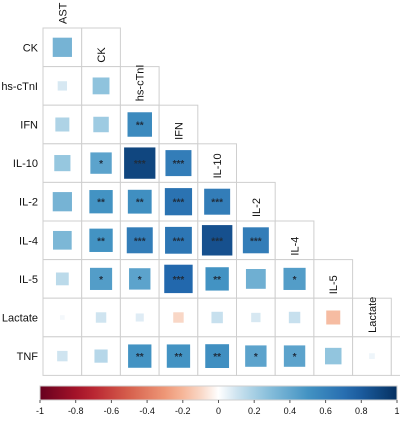 This screenshot has height=423, width=400. I want to click on row-label: TNF, so click(28, 357).